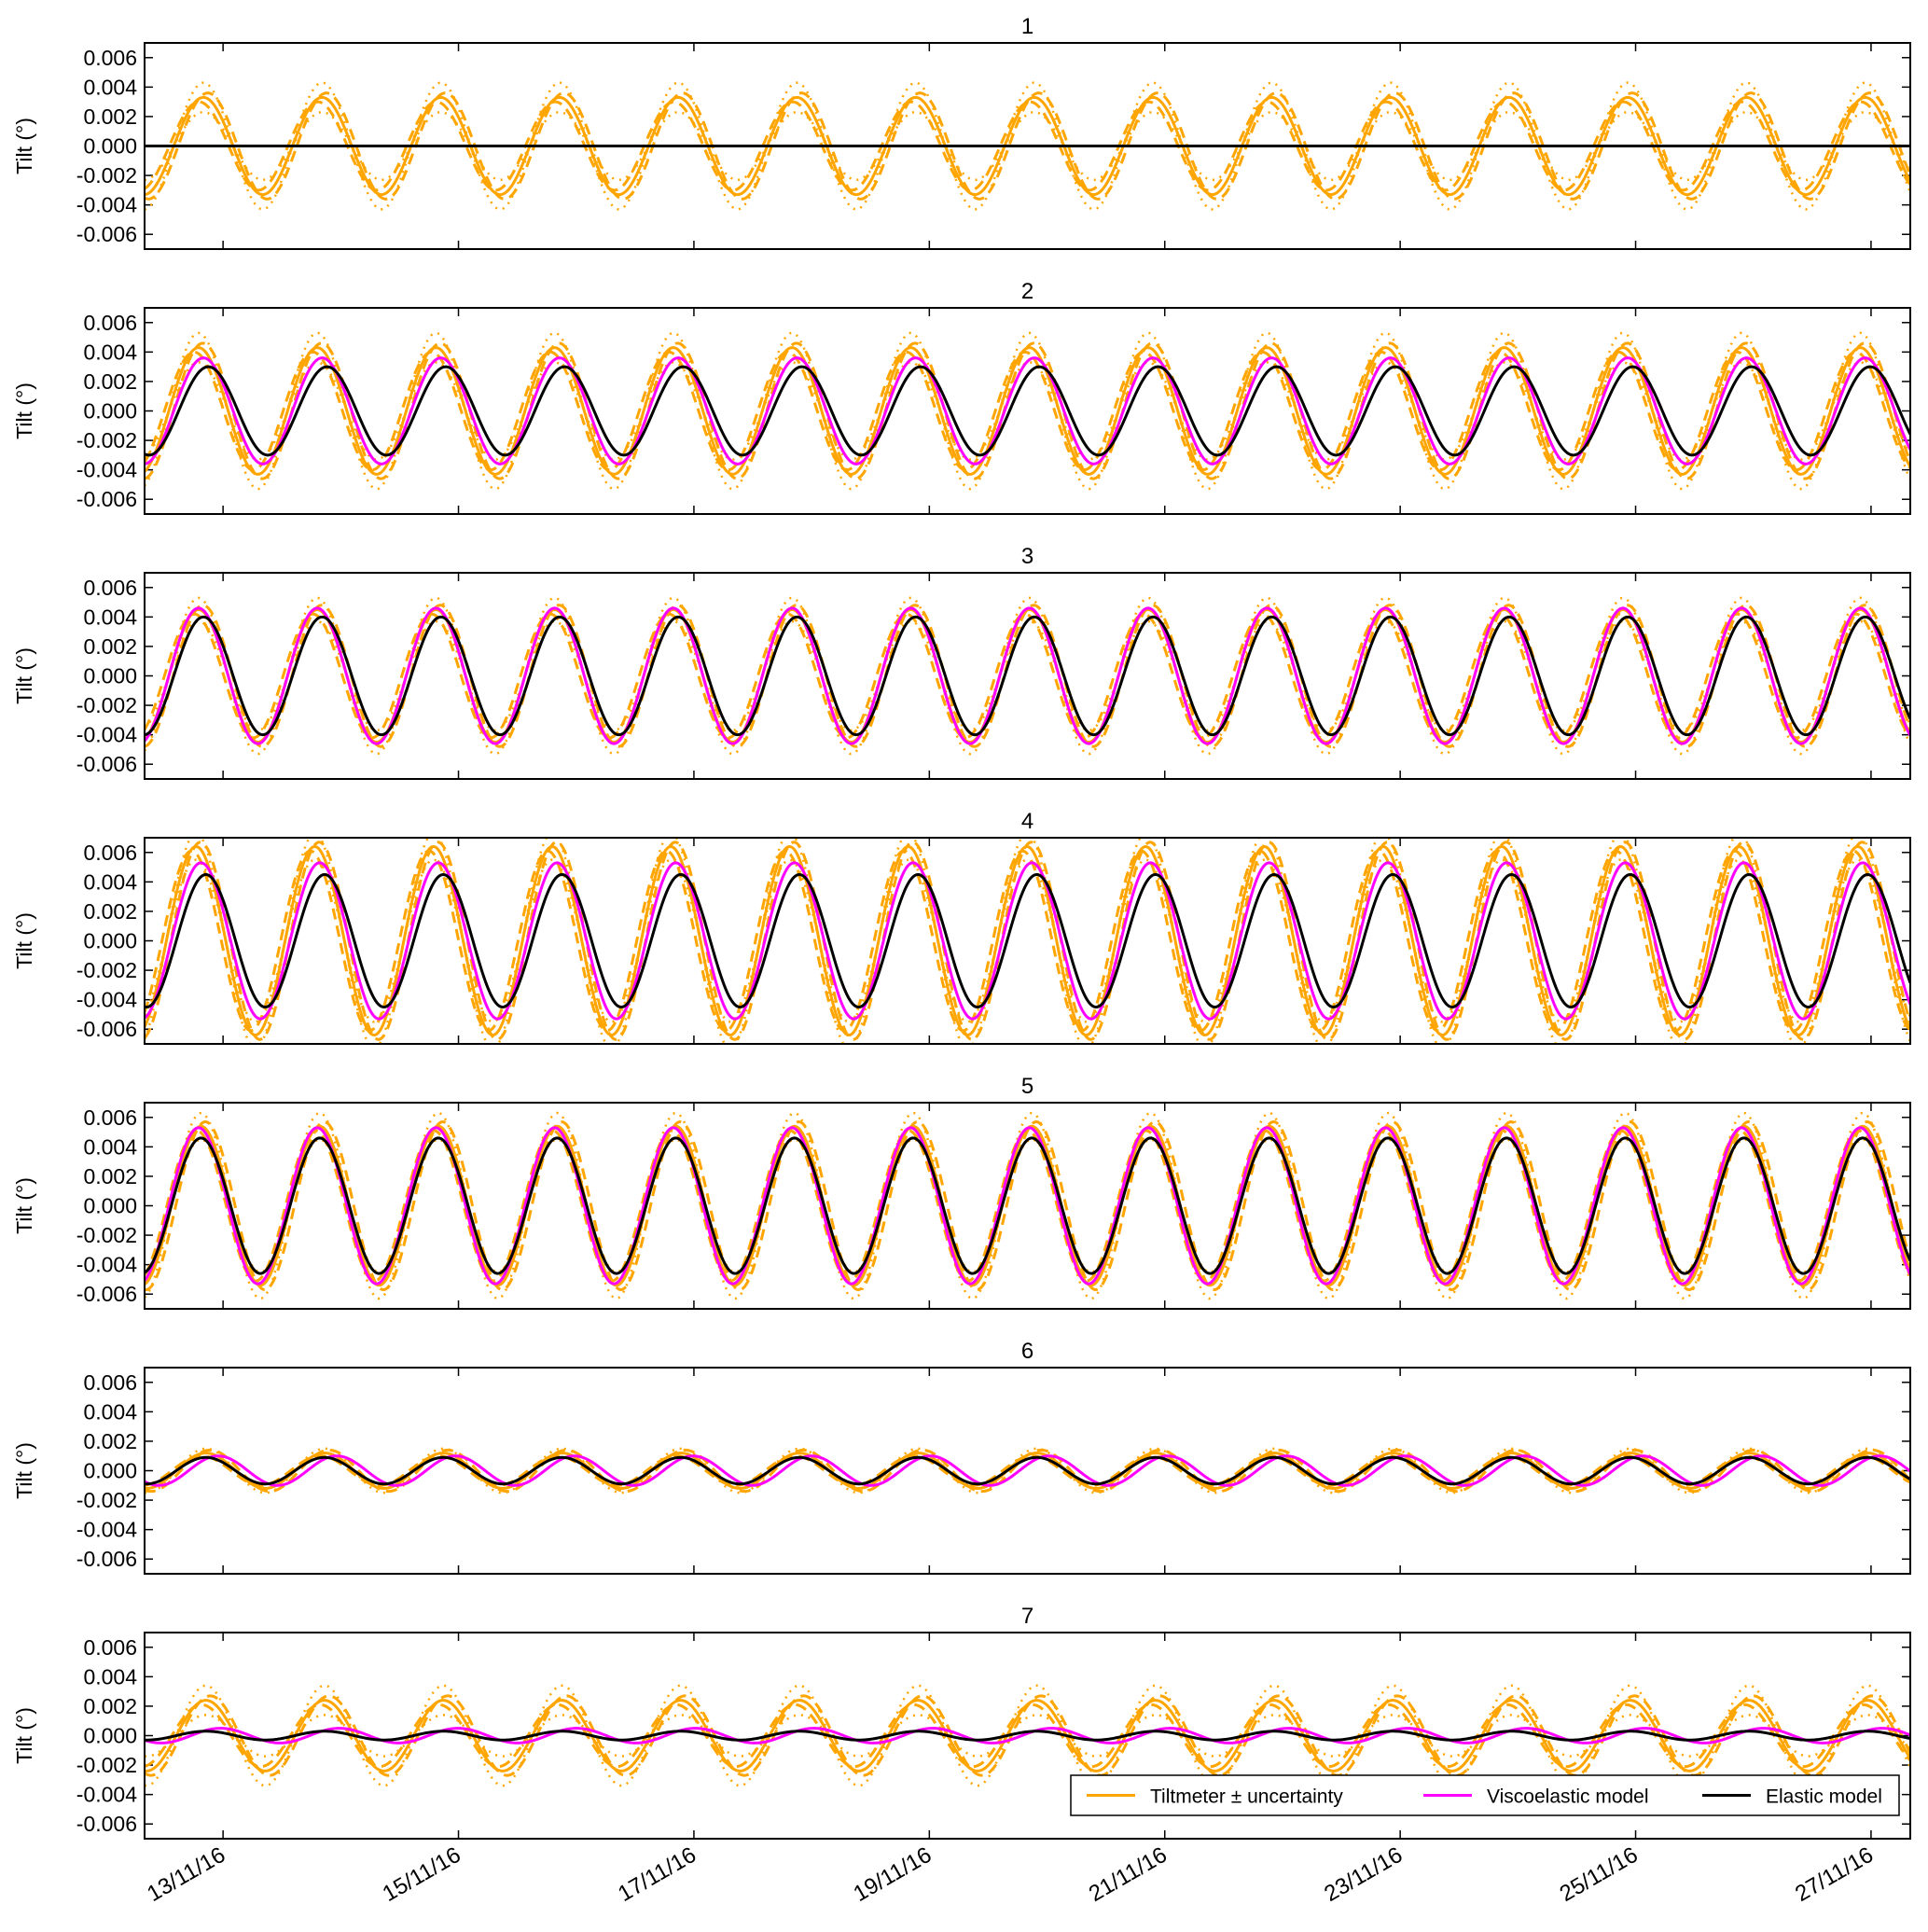 Image resolution: width=1928 pixels, height=1932 pixels. What do you see at coordinates (1027, 1617) in the screenshot?
I see `panel-title: 7` at bounding box center [1027, 1617].